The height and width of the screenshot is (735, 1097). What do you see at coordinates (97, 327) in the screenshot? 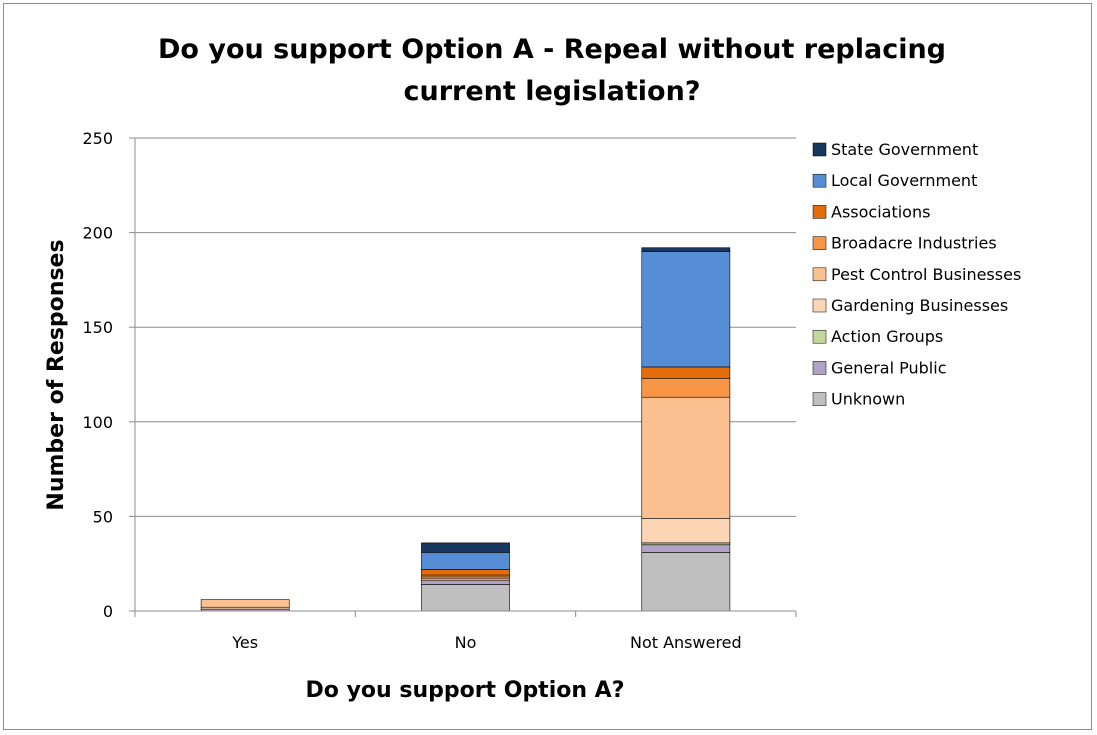
I see `y-tick-label: 150` at bounding box center [97, 327].